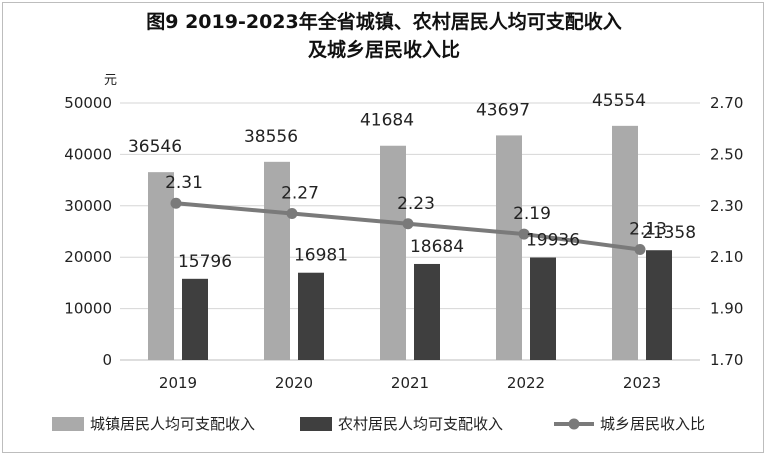 This screenshot has height=457, width=768. I want to click on x-tick-label: 2021, so click(410, 383).